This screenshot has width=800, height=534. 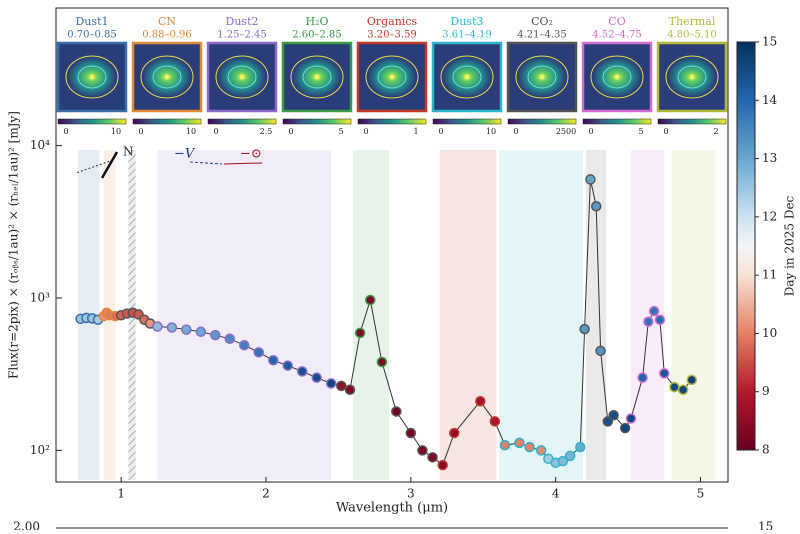 I want to click on panel-range: 0.88–0.96, so click(x=167, y=35).